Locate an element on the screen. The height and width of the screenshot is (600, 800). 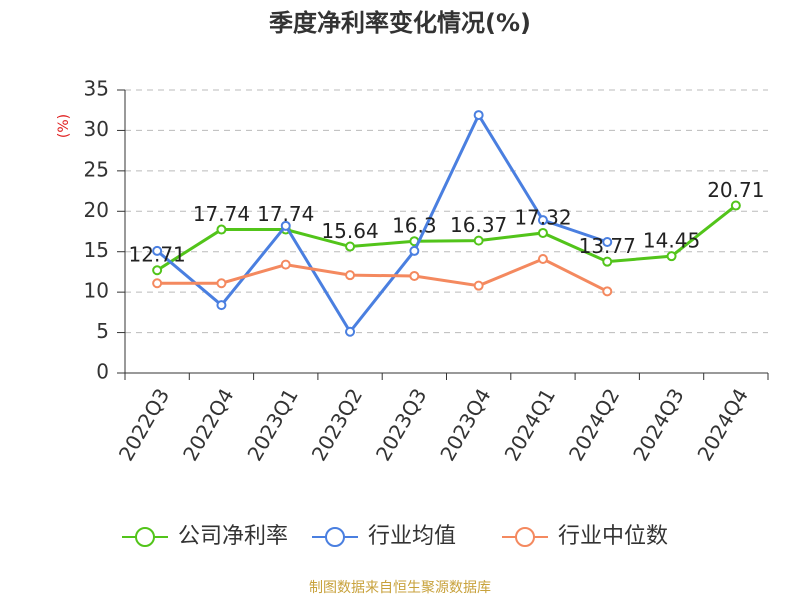
y-tick-label: 25 is located at coordinates (96, 169).